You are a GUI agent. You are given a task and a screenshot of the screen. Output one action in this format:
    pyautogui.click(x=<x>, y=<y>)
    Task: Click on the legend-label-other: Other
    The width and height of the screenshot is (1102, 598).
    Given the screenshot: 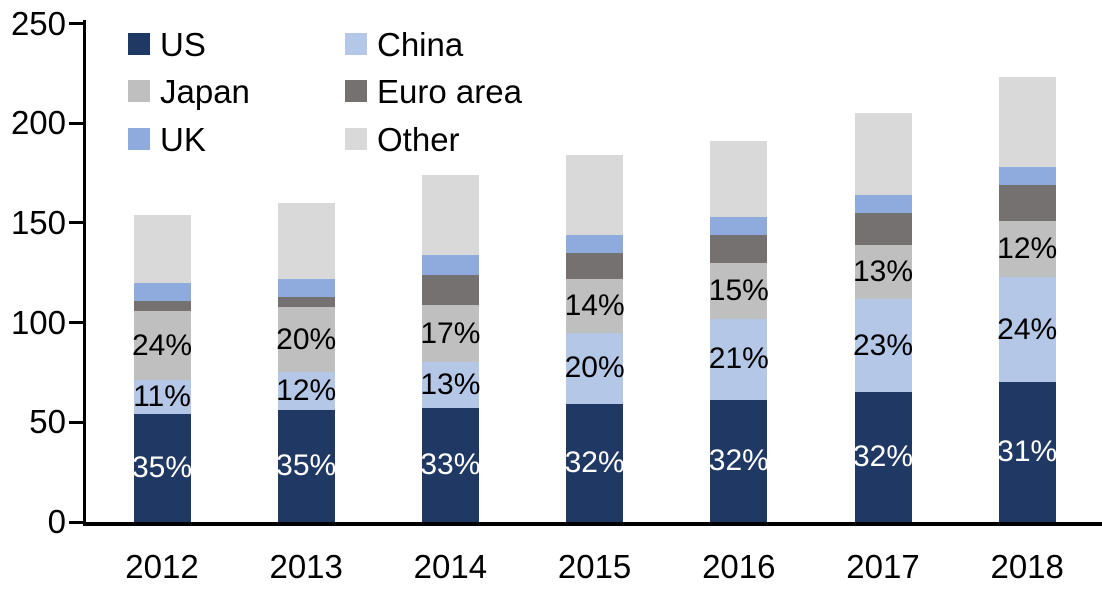 What is the action you would take?
    pyautogui.click(x=418, y=139)
    